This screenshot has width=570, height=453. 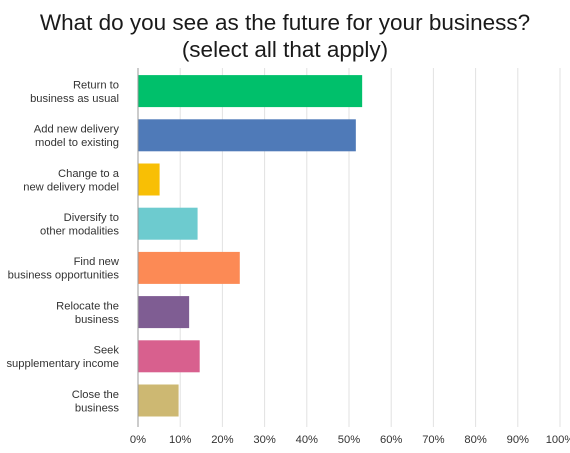 I want to click on x-tick-label: 20%, so click(x=222, y=440).